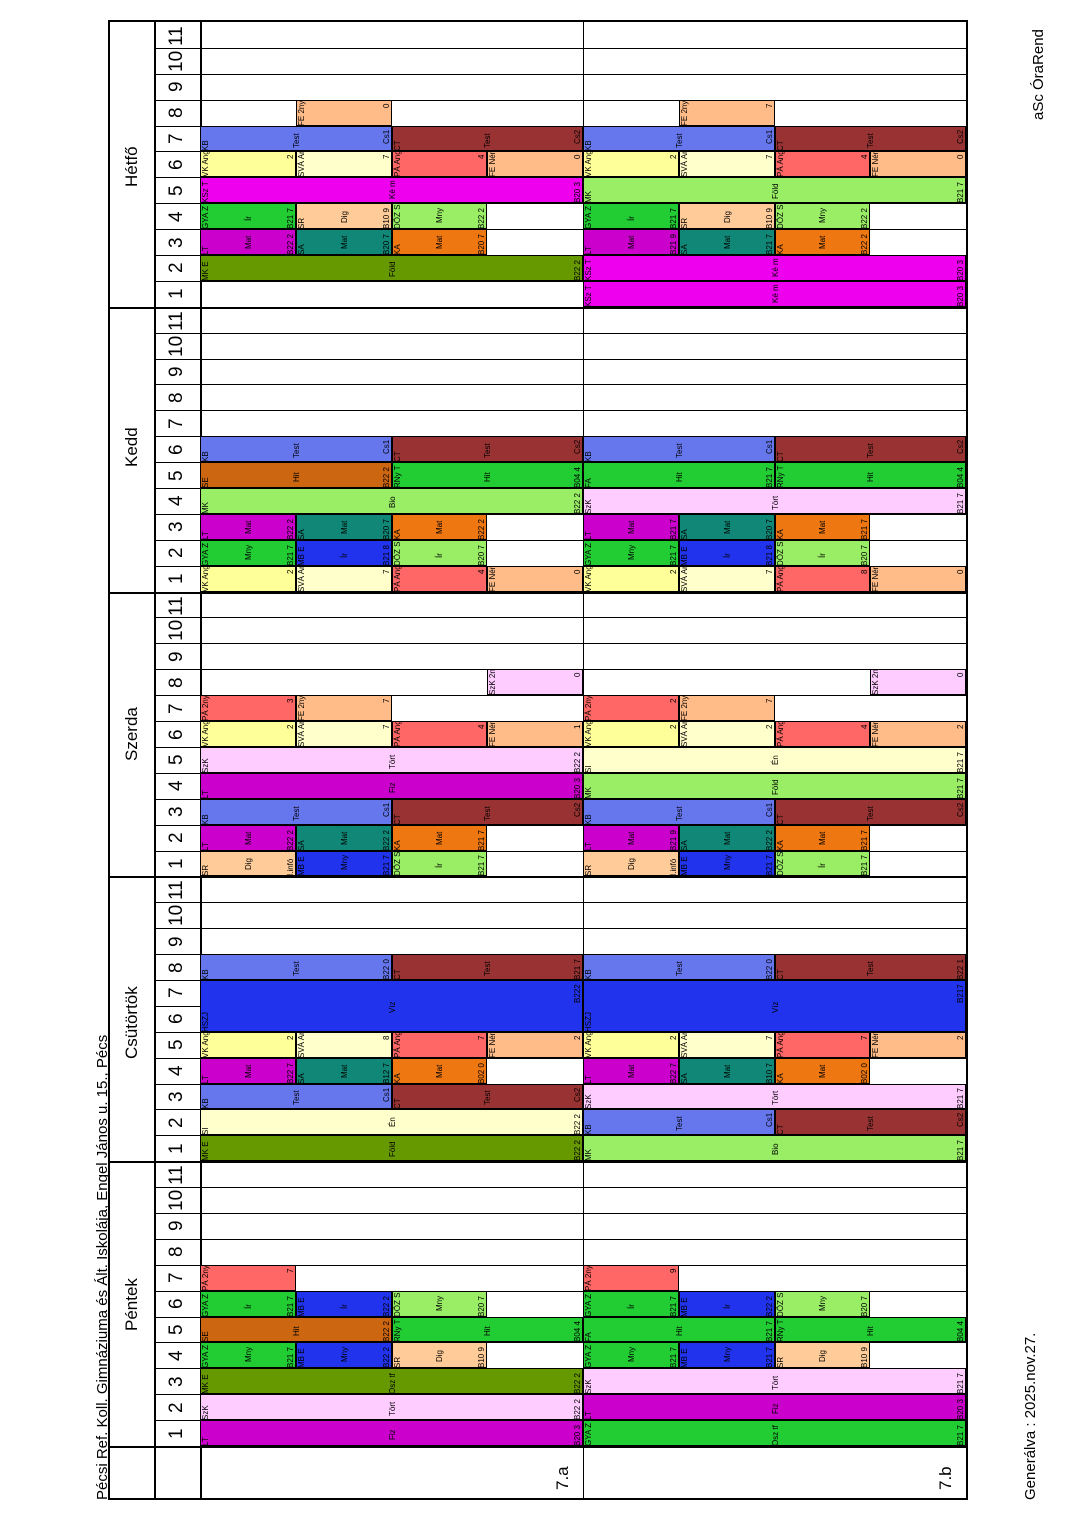 The image size is (1080, 1528). Describe the element at coordinates (726, 1355) in the screenshot. I see `lesson-cell: MB E Mny B21 7` at that location.